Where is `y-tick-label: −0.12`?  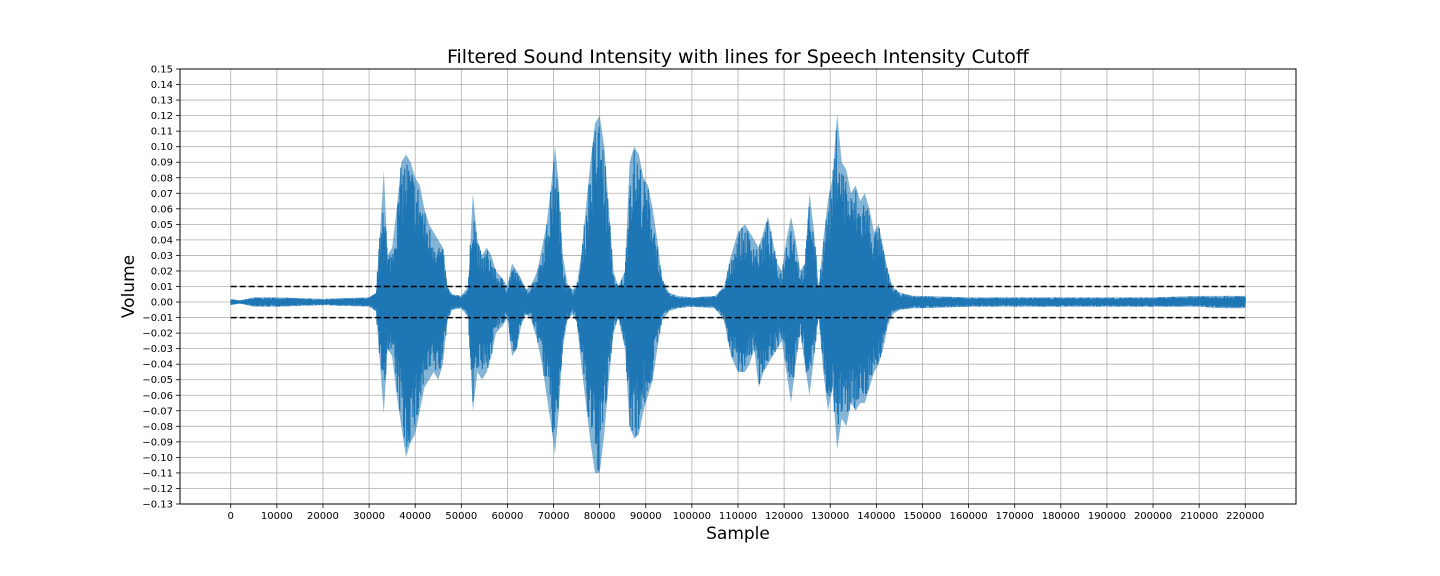
y-tick-label: −0.12 is located at coordinates (157, 489).